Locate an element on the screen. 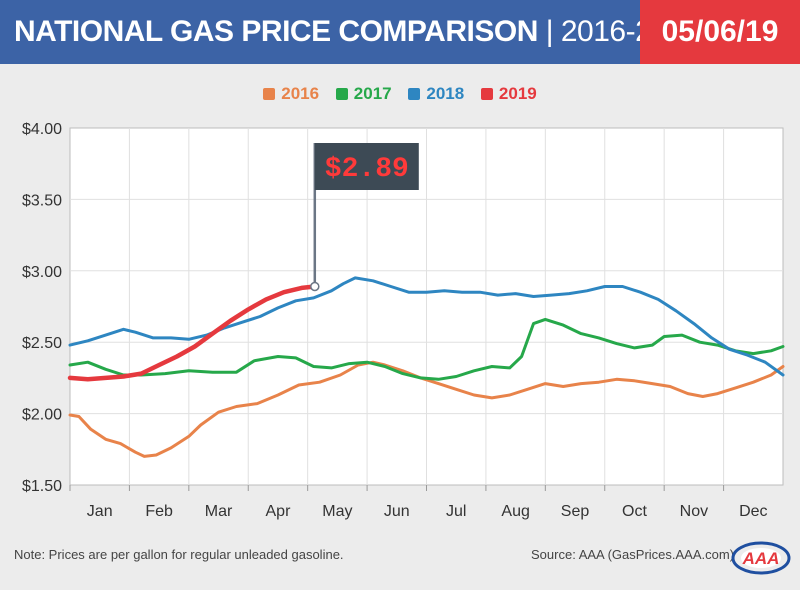 This screenshot has height=590, width=800. x-tick-label: Jan is located at coordinates (100, 511).